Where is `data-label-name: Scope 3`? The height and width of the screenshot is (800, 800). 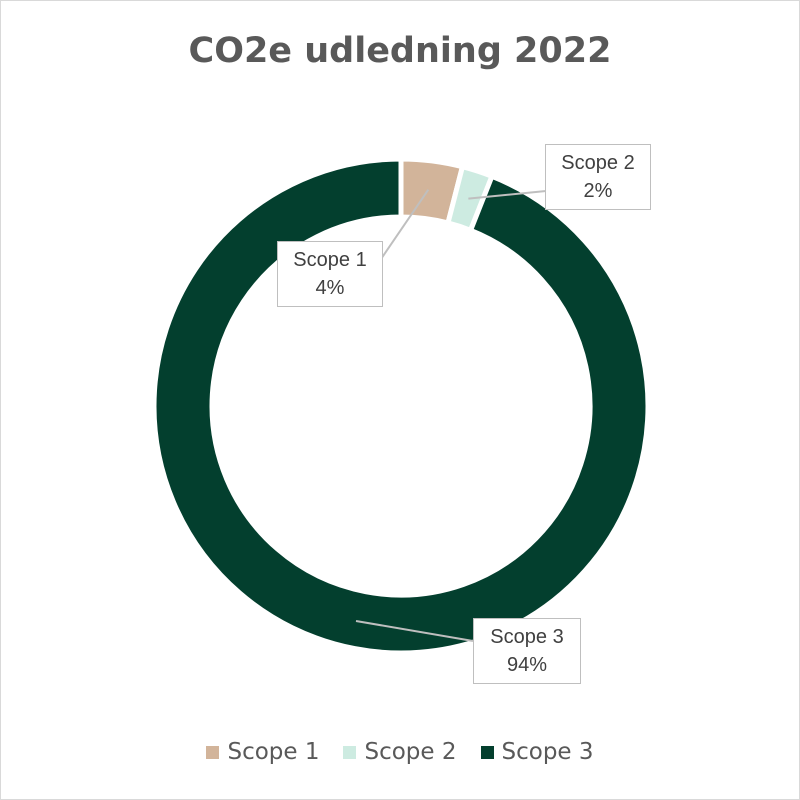
data-label-name: Scope 3 is located at coordinates (527, 637).